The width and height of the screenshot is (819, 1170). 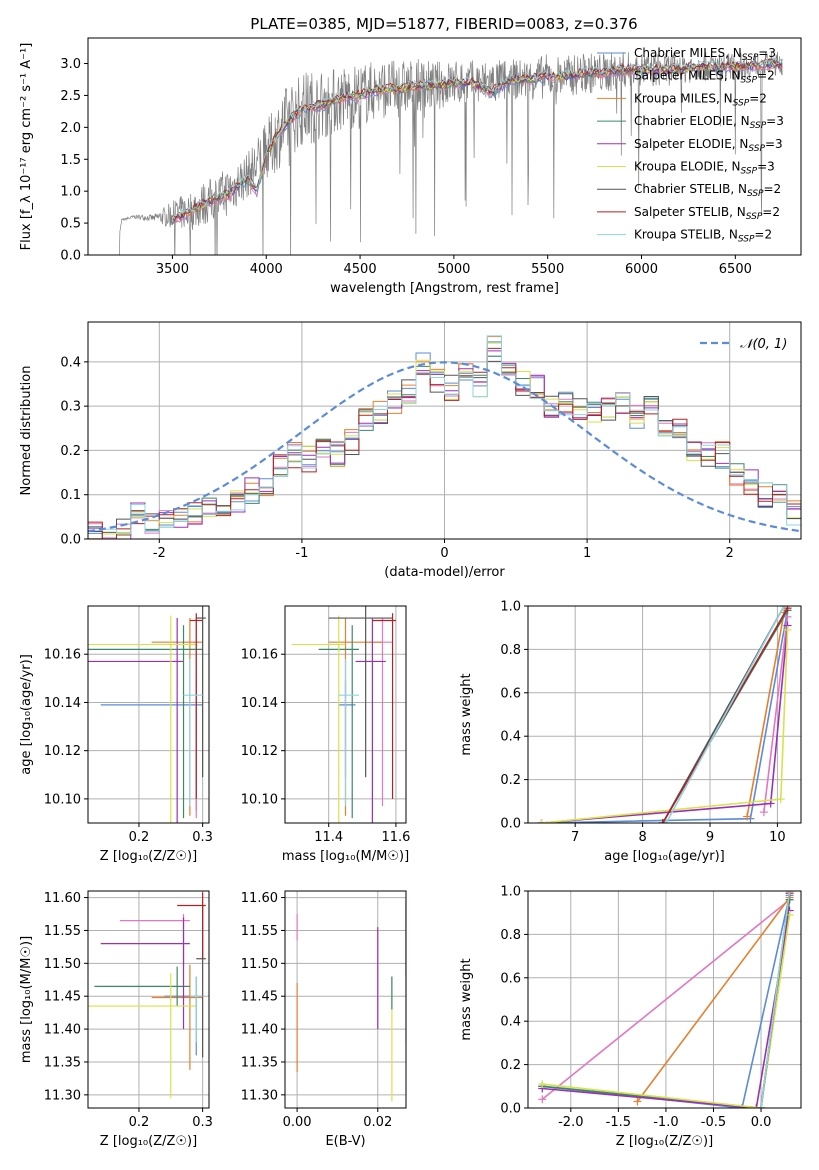 What do you see at coordinates (575, 837) in the screenshot?
I see `mass-weight-vs-age-xtick-label: 7` at bounding box center [575, 837].